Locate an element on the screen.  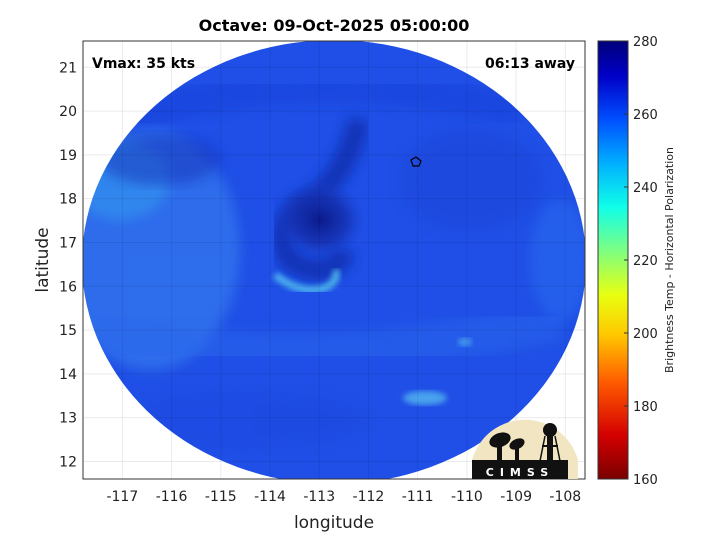
x-tick-label: -116 is located at coordinates (172, 497).